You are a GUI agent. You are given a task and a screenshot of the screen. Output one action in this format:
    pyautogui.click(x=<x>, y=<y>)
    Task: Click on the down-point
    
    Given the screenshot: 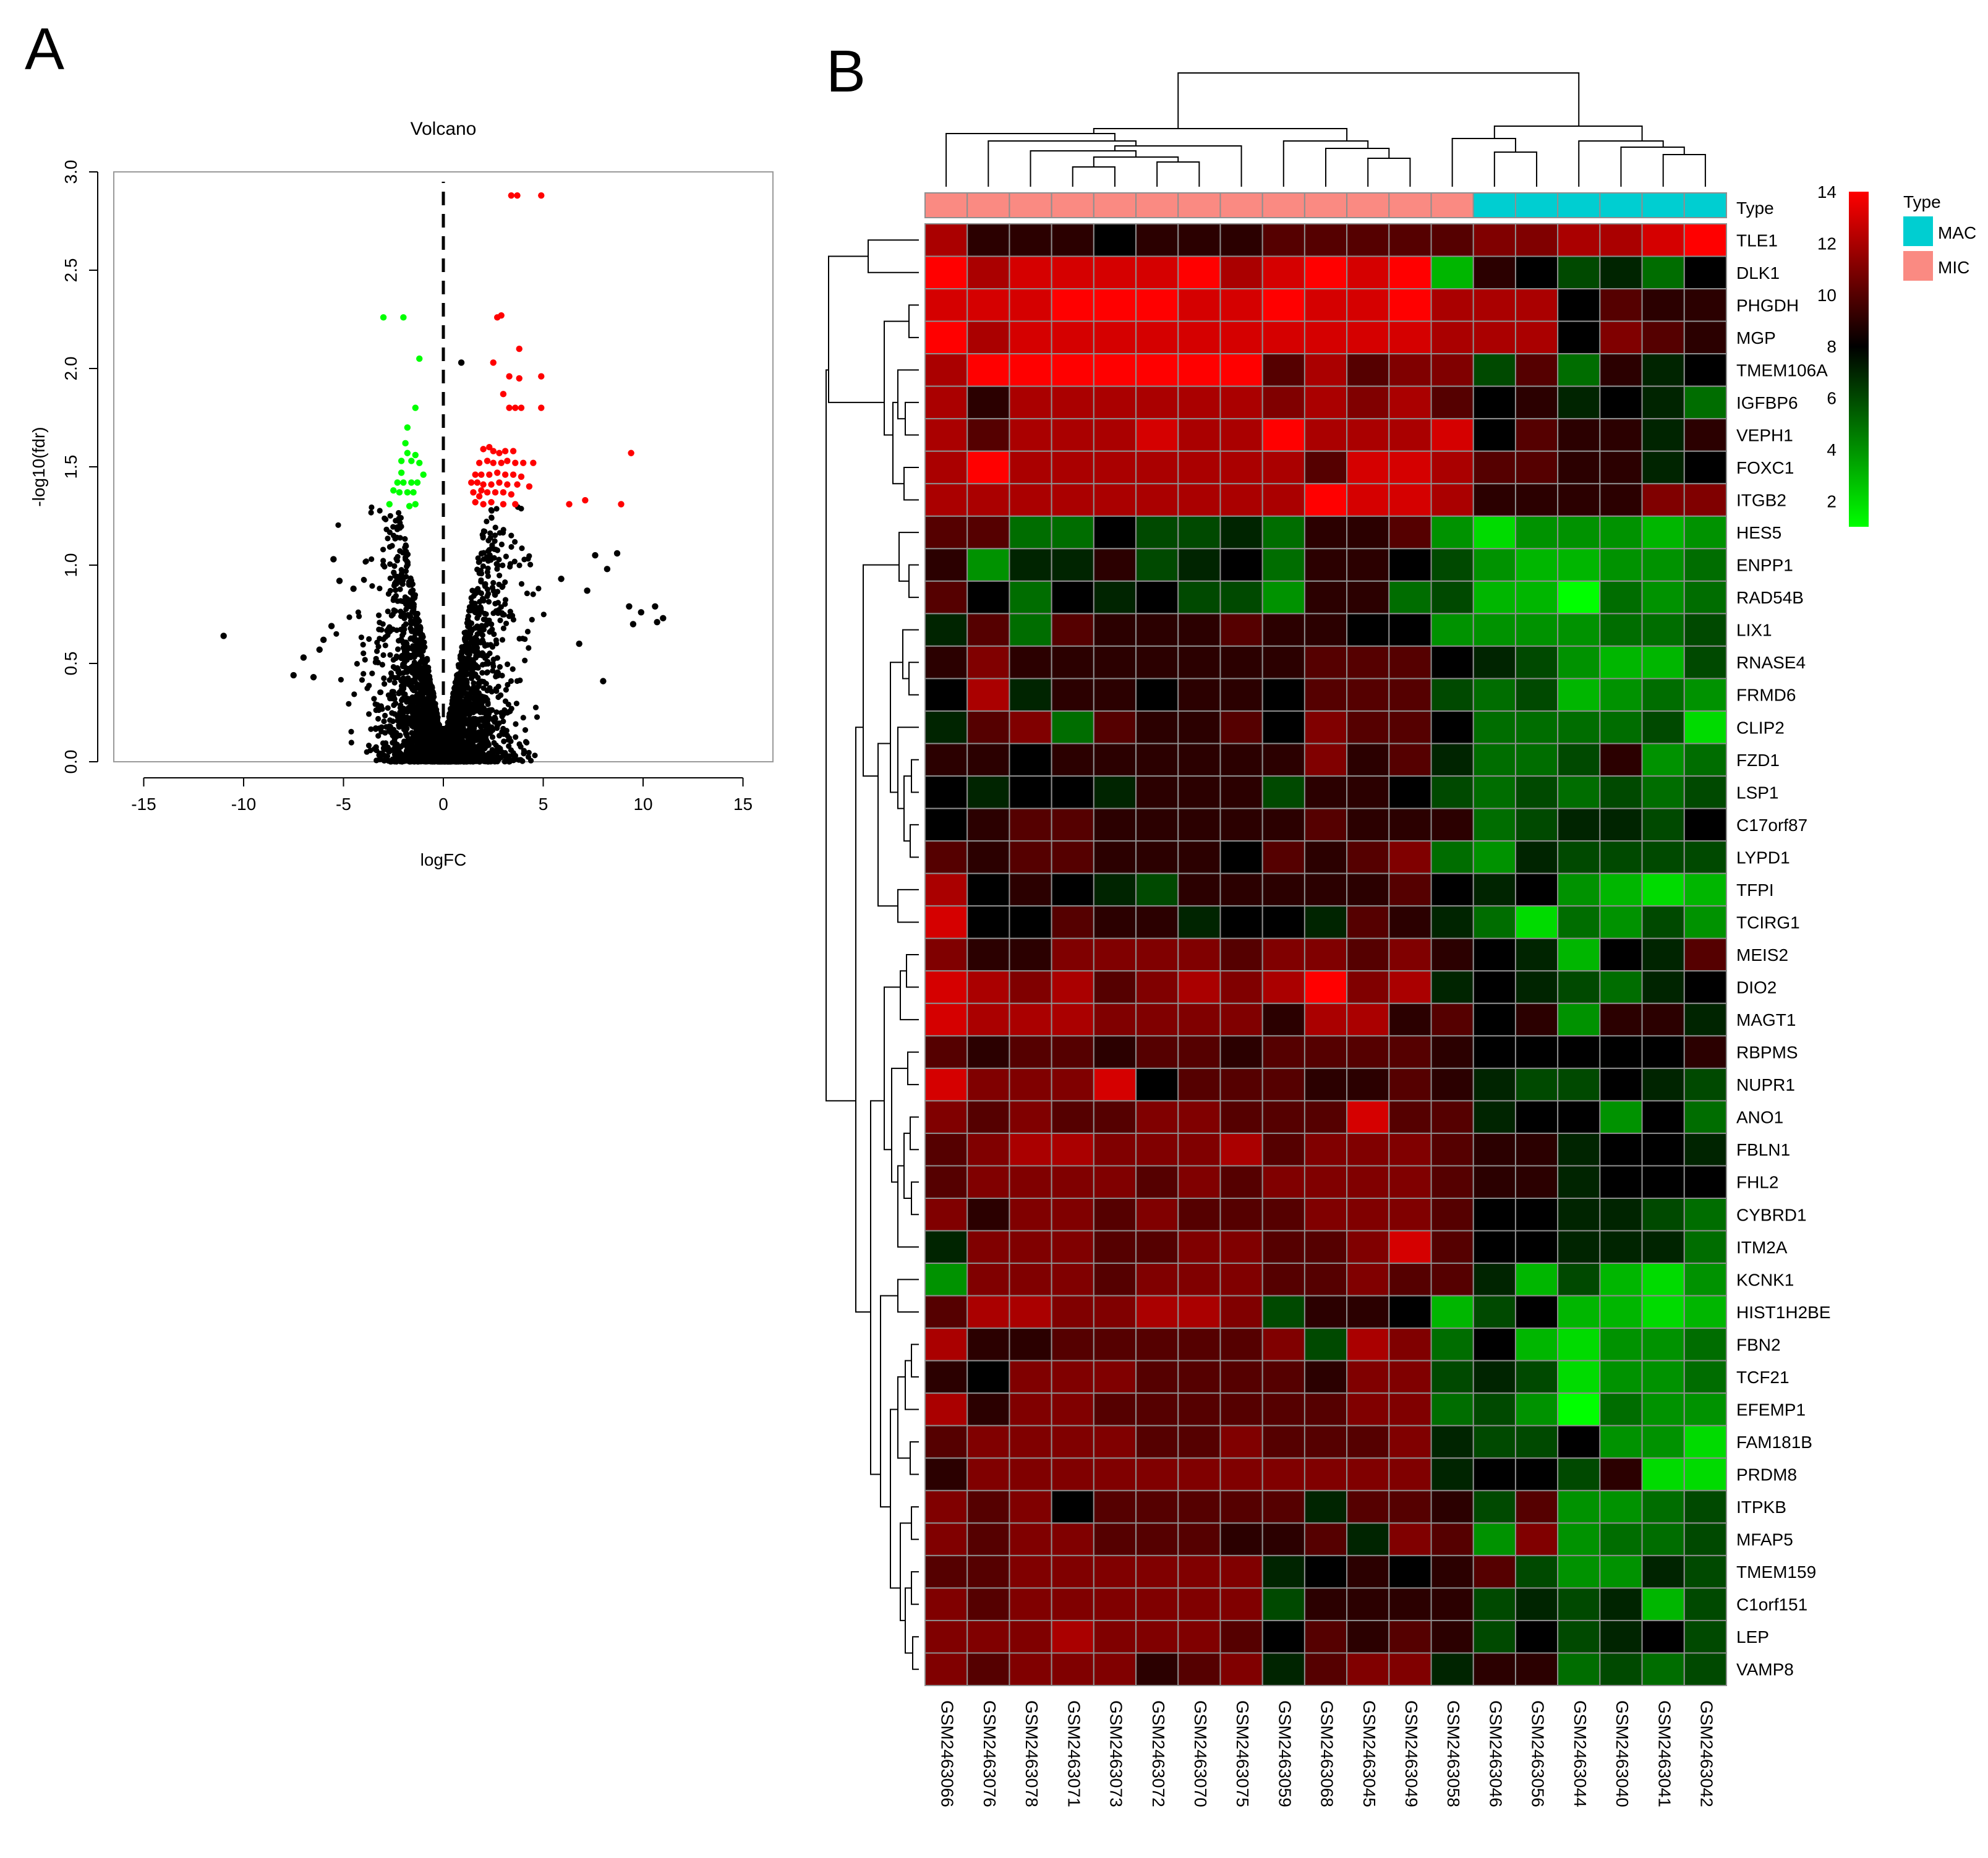 What is the action you would take?
    pyautogui.click(x=409, y=506)
    